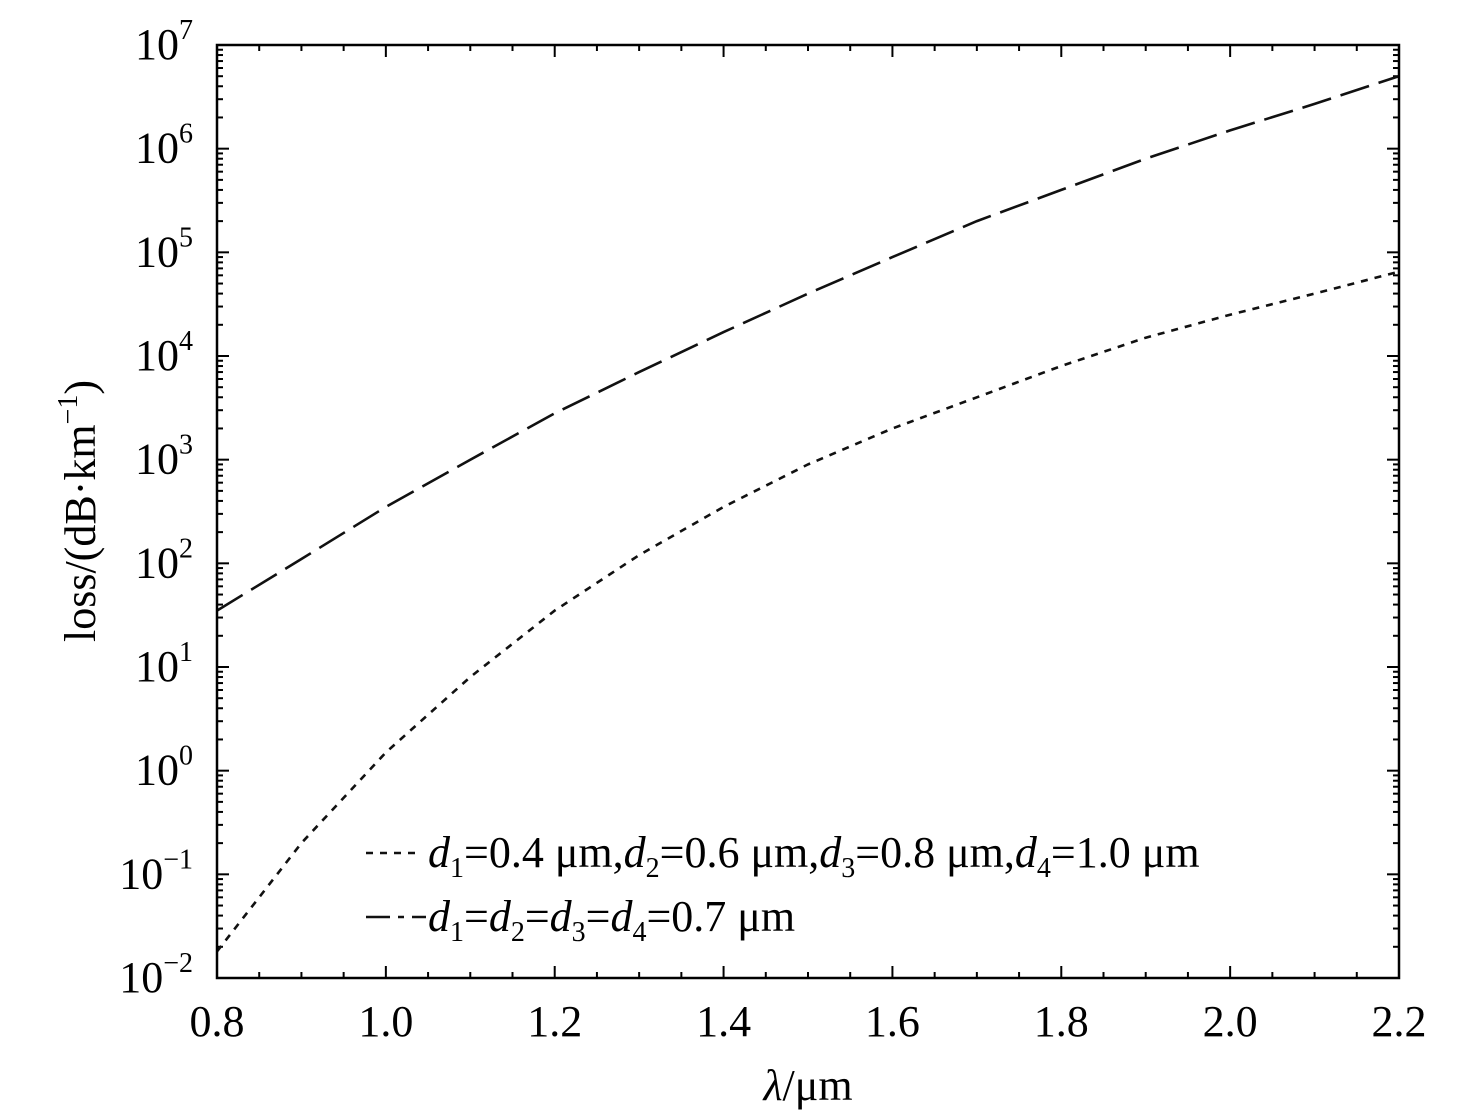 Image resolution: width=1476 pixels, height=1120 pixels. What do you see at coordinates (80, 387) in the screenshot?
I see `y-axis-label-close: )` at bounding box center [80, 387].